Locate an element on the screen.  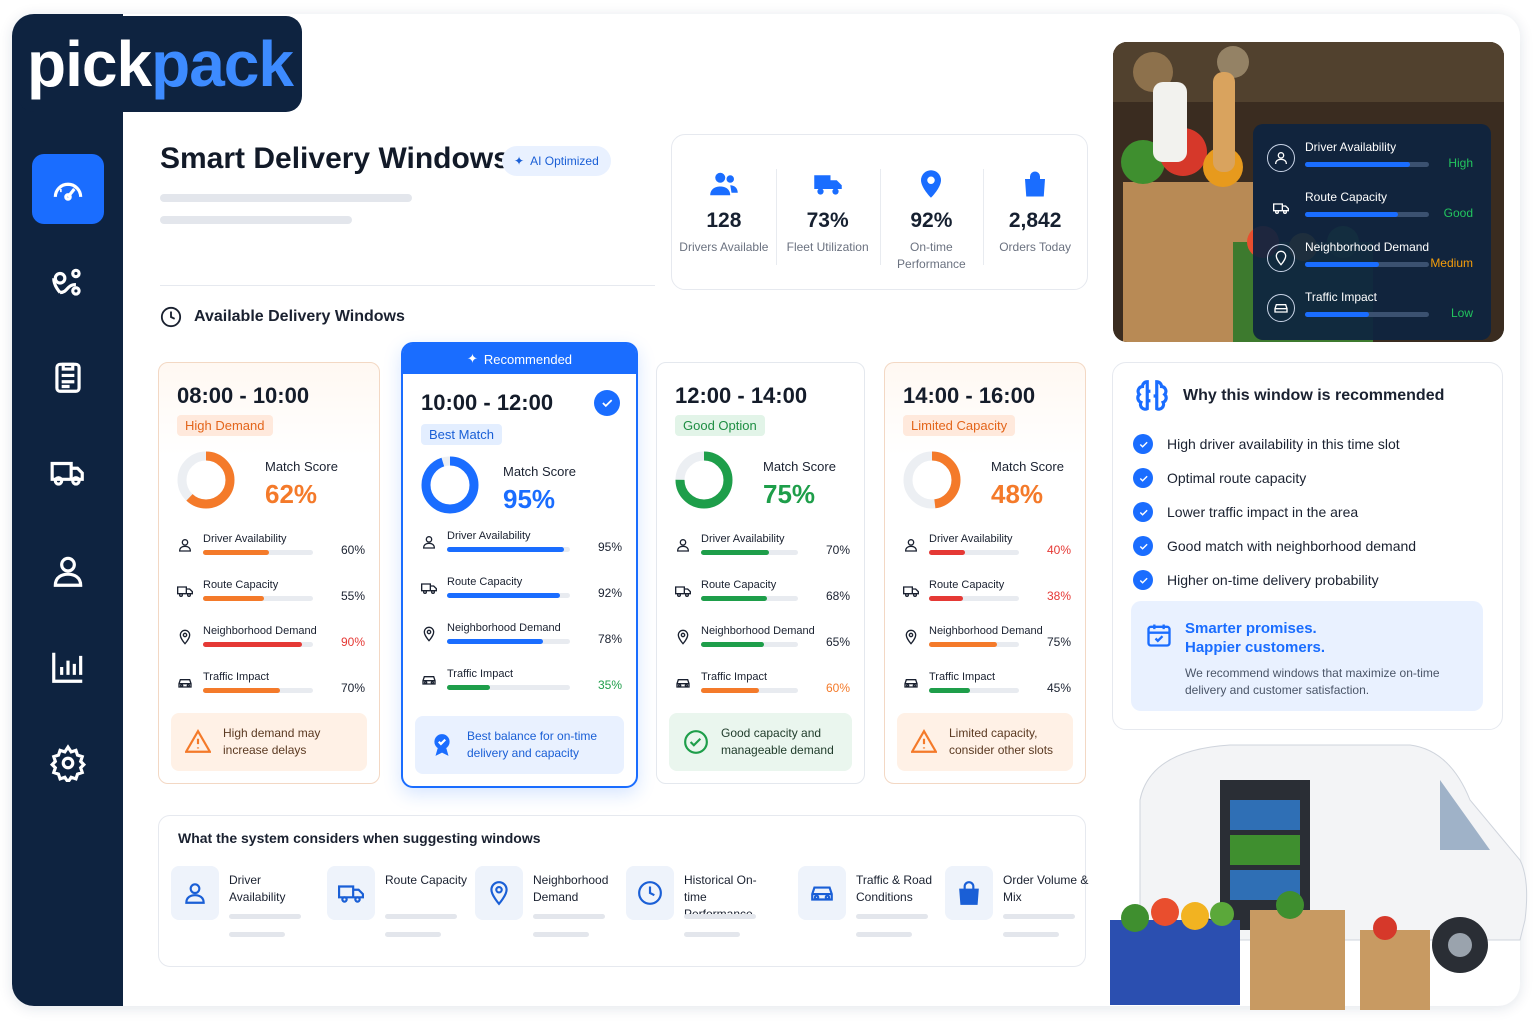
stat-ontime: 92% On-time Performance is located at coordinates (931, 212).